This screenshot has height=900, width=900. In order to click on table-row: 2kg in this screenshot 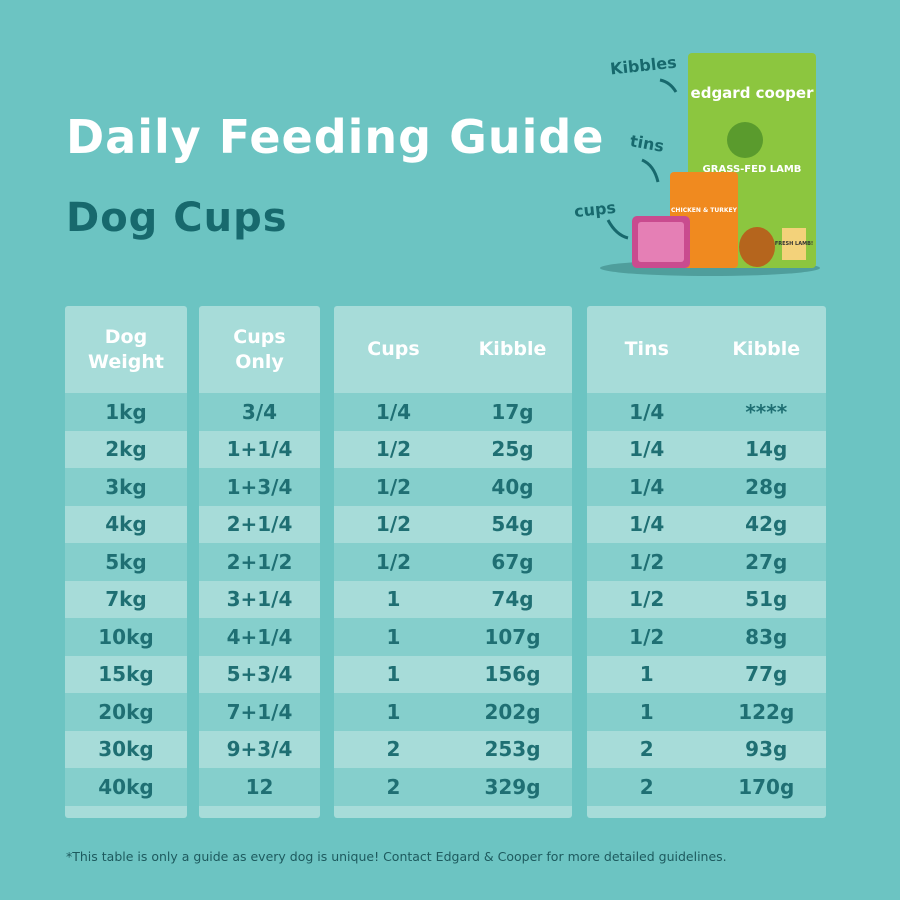, I will do `click(126, 450)`.